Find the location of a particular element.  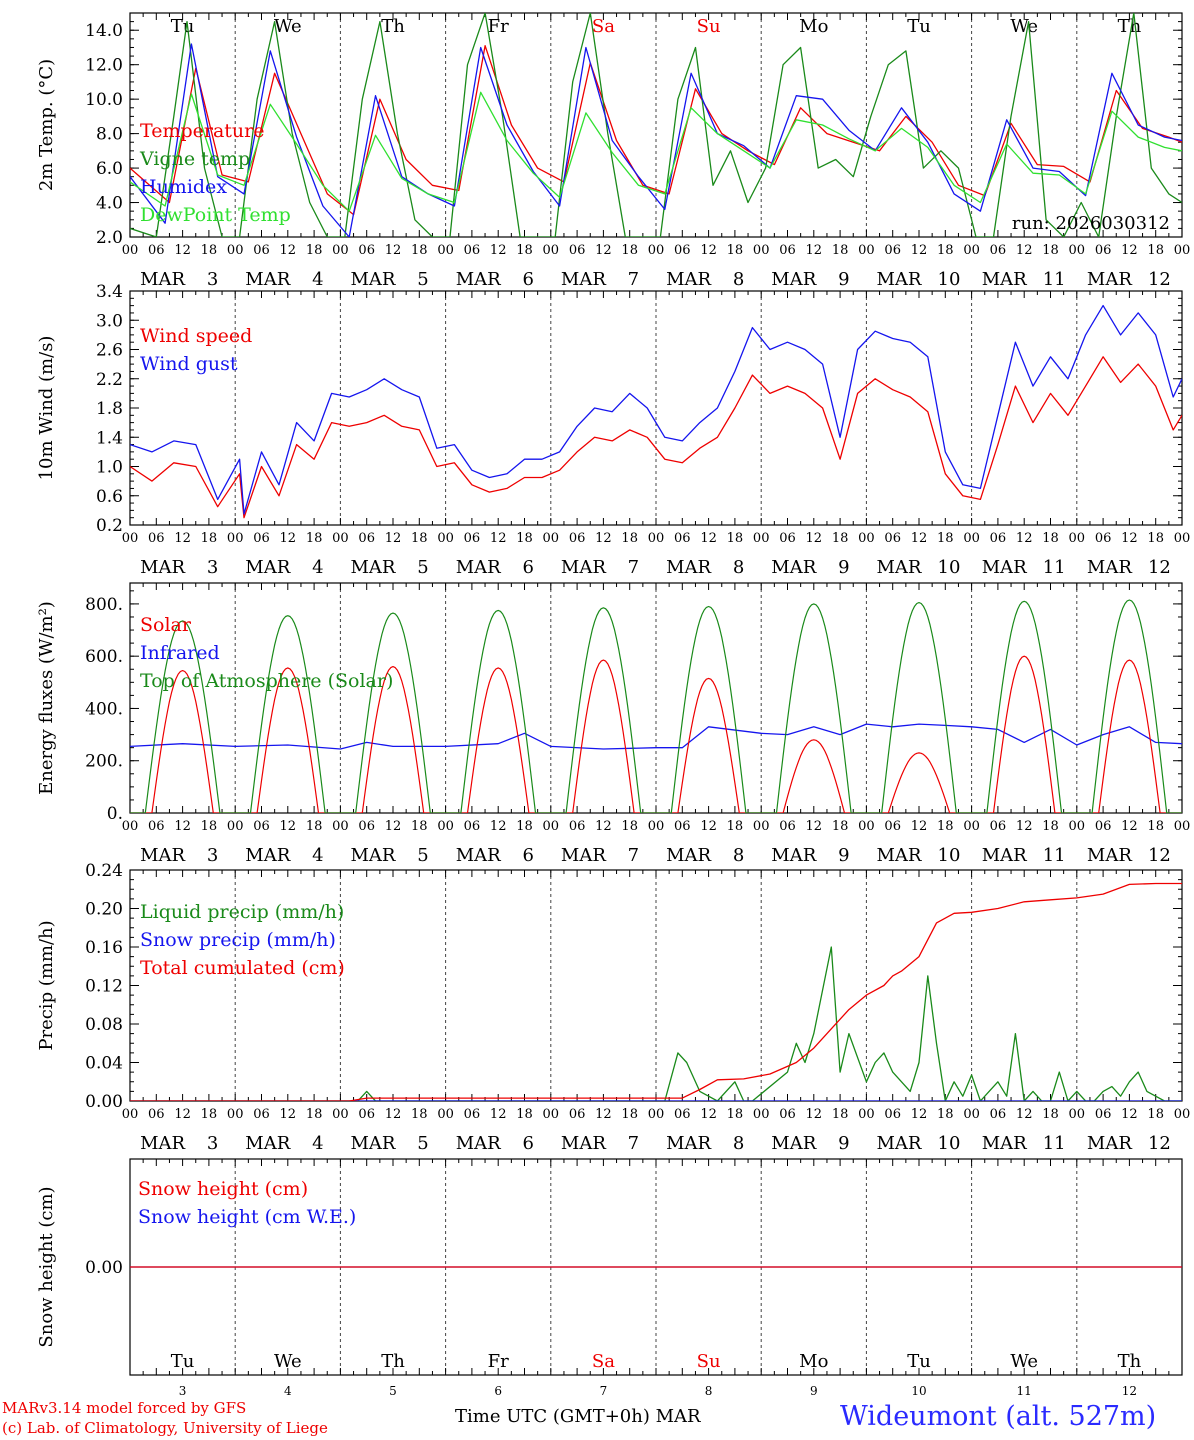

x-axis-title-text: Time UTC (GMT+0h) is located at coordinates (552, 1416).